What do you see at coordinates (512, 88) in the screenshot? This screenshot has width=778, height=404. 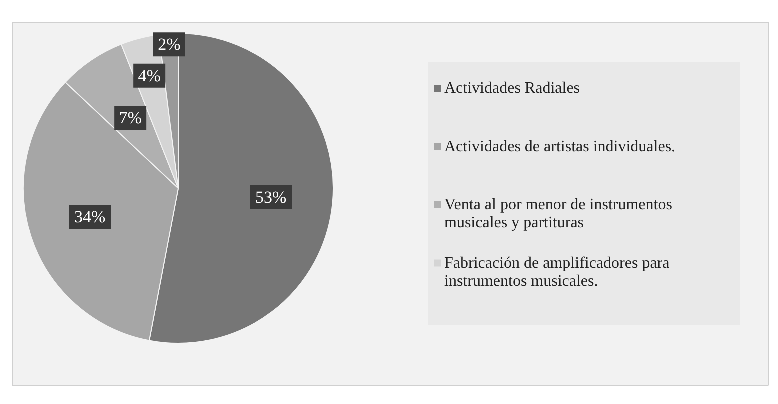 I see `legend-label: Actividades Radiales` at bounding box center [512, 88].